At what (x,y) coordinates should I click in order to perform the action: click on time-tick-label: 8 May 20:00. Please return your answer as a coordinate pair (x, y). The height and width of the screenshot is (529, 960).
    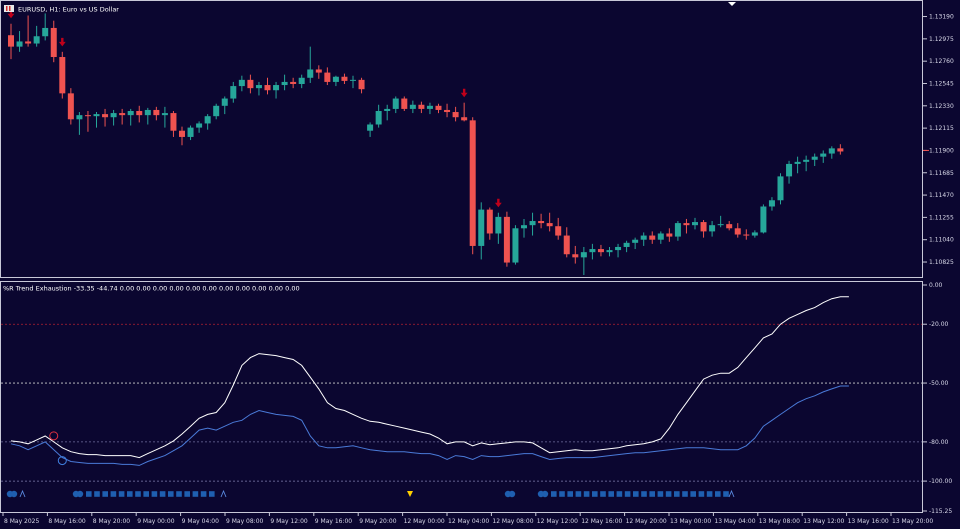
    Looking at the image, I should click on (112, 521).